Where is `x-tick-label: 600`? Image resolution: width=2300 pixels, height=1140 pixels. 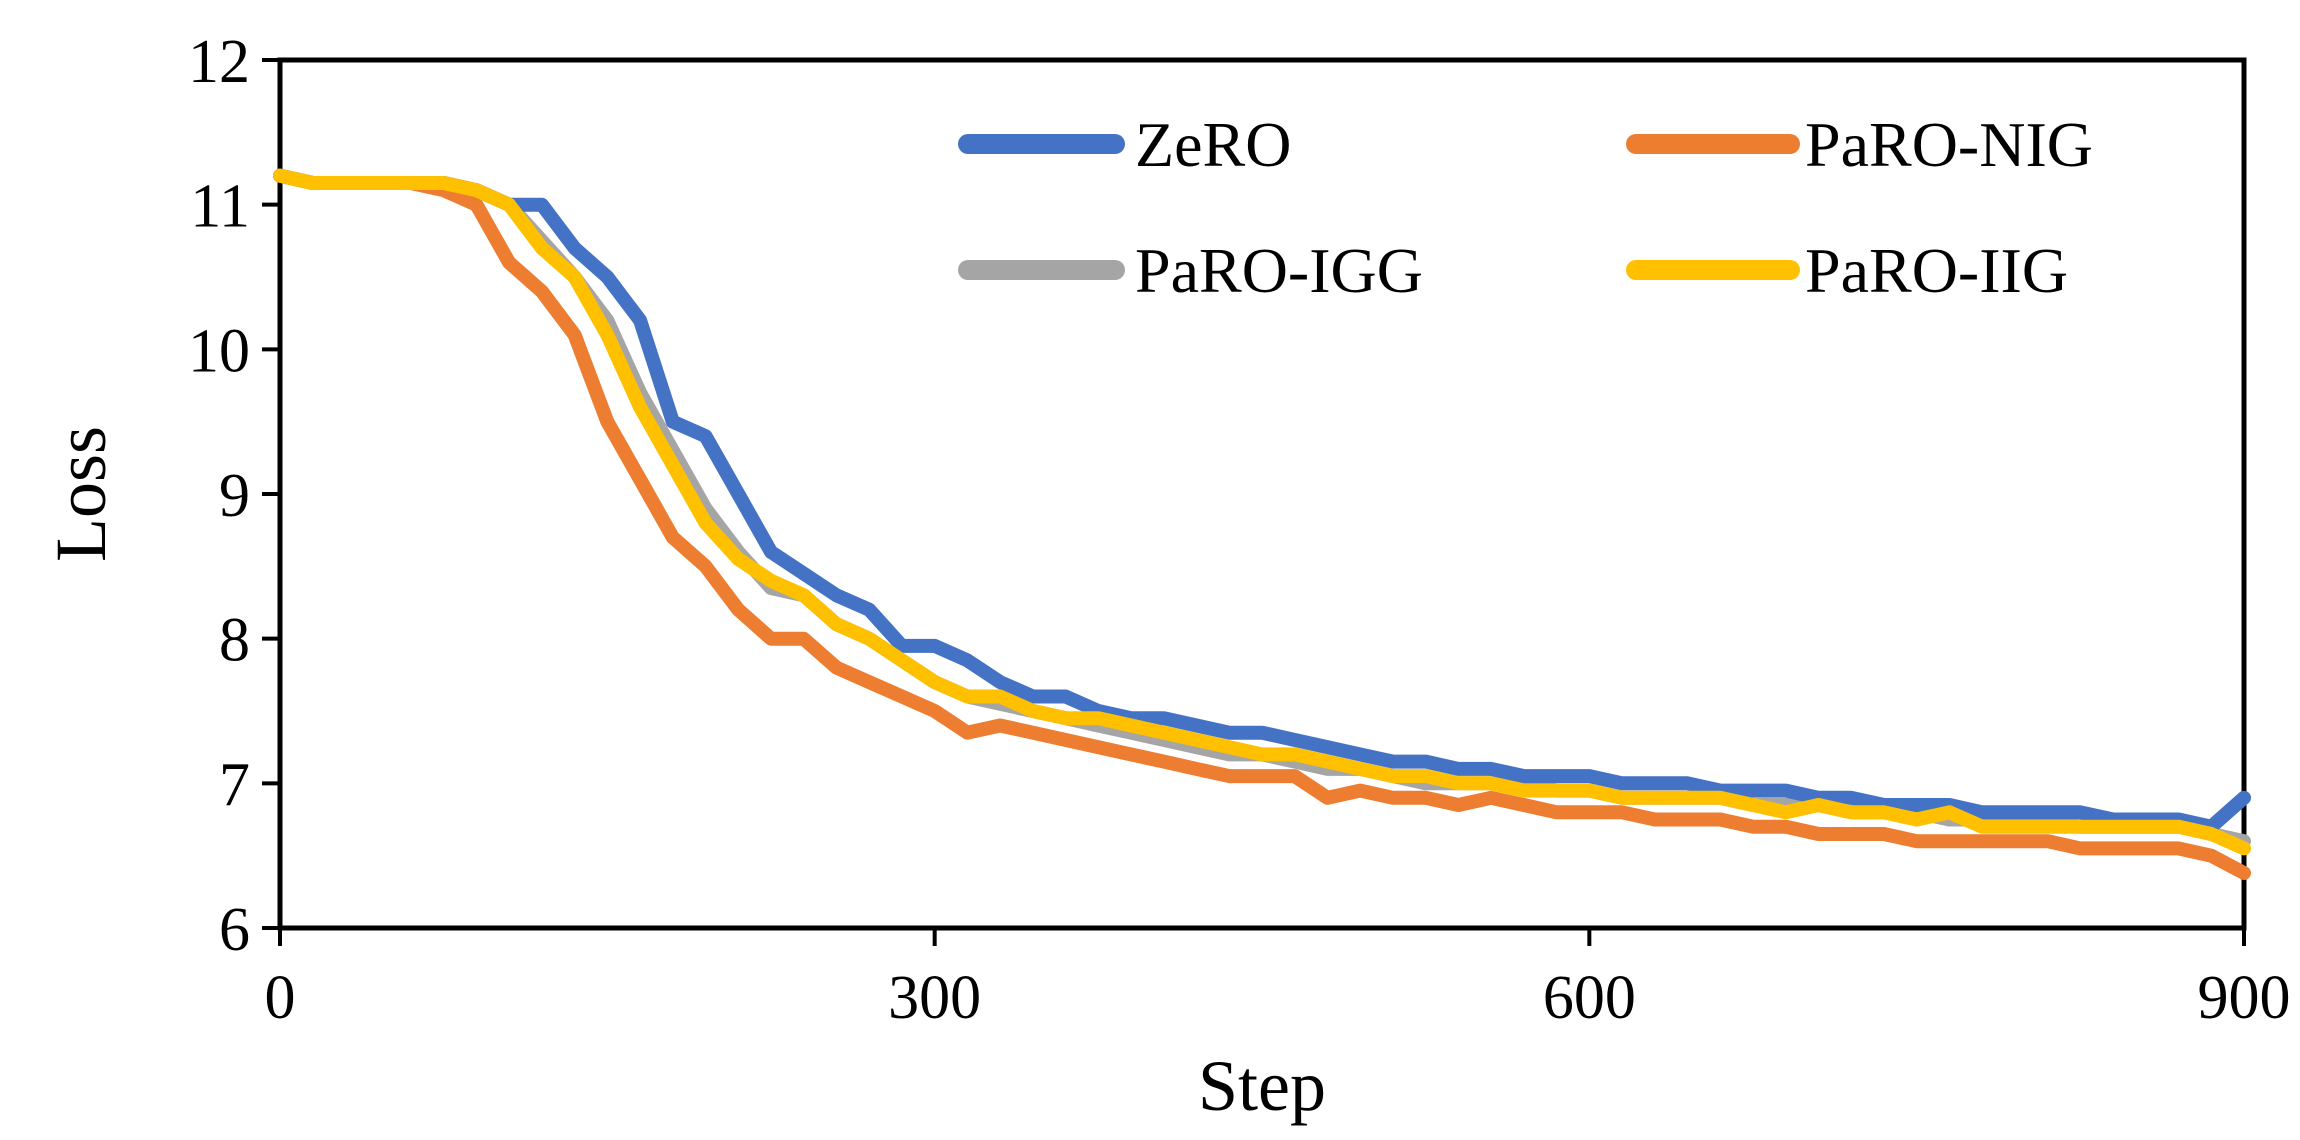 x-tick-label: 600 is located at coordinates (1589, 998).